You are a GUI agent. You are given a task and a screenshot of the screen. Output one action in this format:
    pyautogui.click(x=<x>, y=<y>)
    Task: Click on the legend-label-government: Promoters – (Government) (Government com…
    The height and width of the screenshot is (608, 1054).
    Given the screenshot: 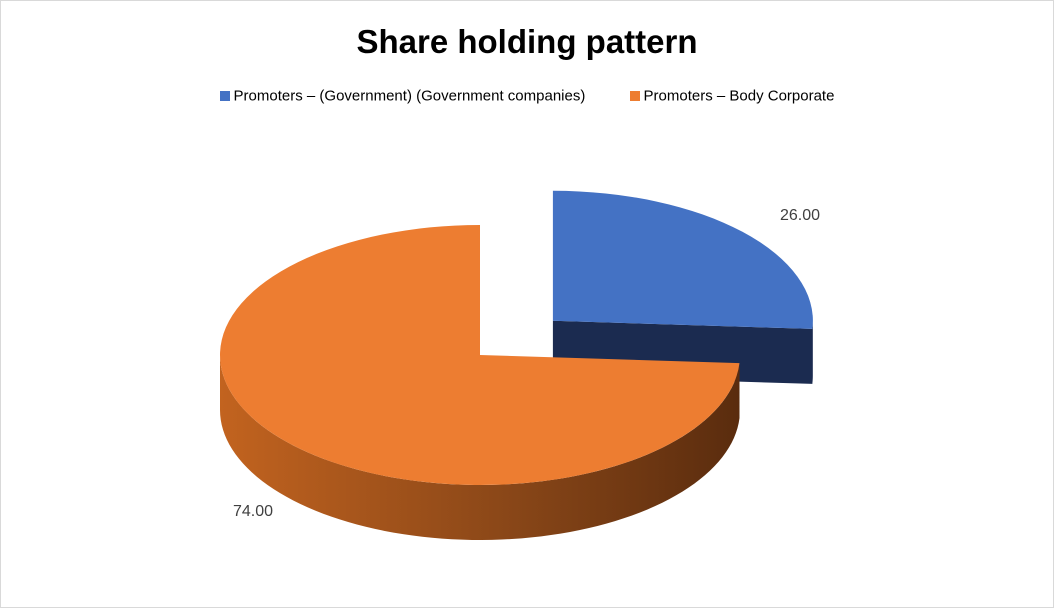 What is the action you would take?
    pyautogui.click(x=409, y=96)
    